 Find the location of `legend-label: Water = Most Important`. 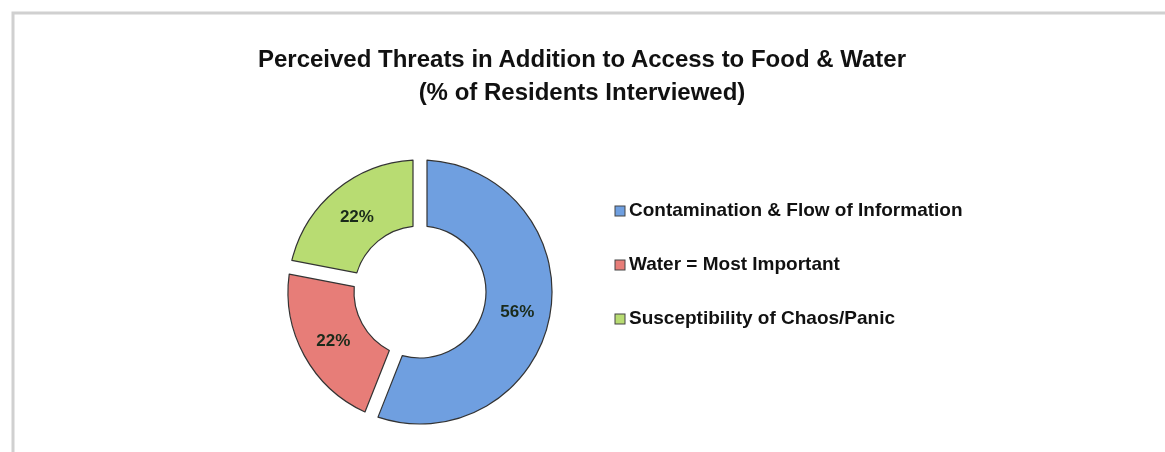

legend-label: Water = Most Important is located at coordinates (735, 263).